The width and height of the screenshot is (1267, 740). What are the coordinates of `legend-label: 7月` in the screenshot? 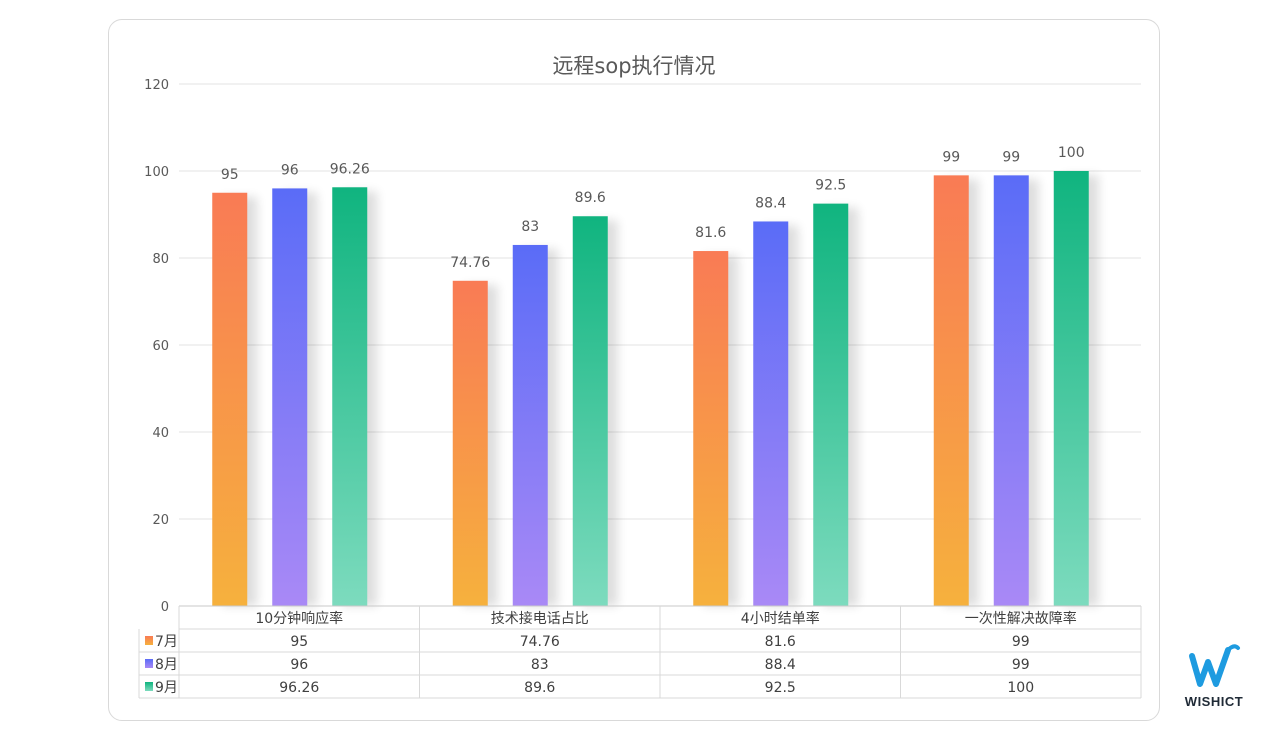 It's located at (166, 642).